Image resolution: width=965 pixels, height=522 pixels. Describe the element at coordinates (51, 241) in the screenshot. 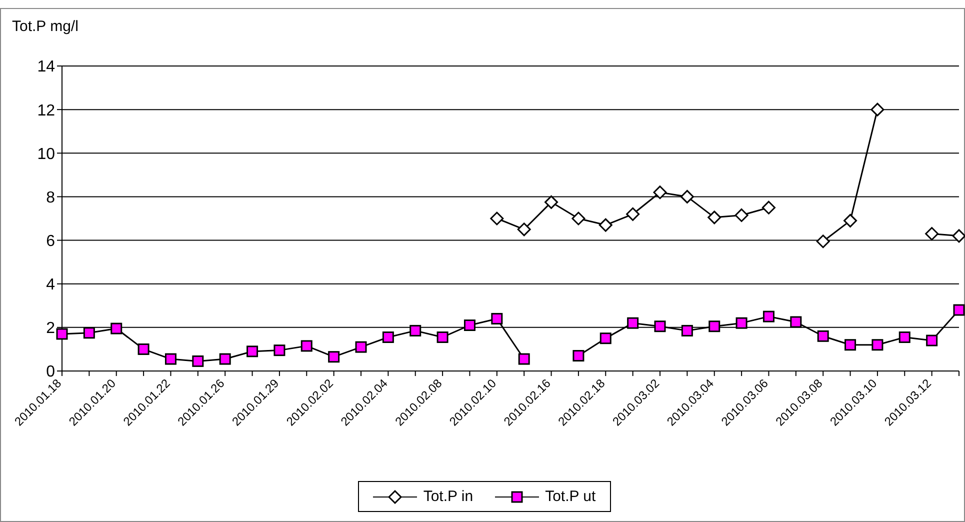

I see `y-tick-label: 6` at that location.